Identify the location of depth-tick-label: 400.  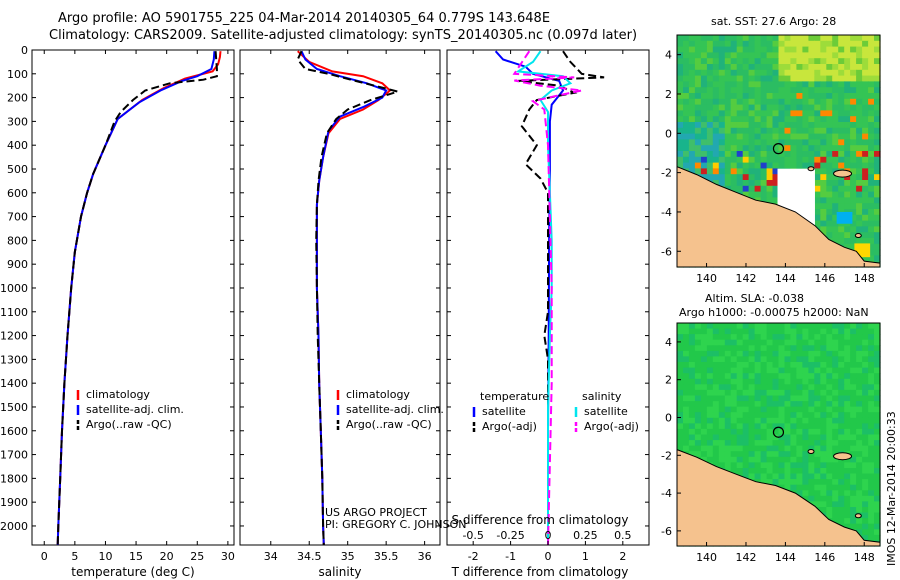
(17, 145).